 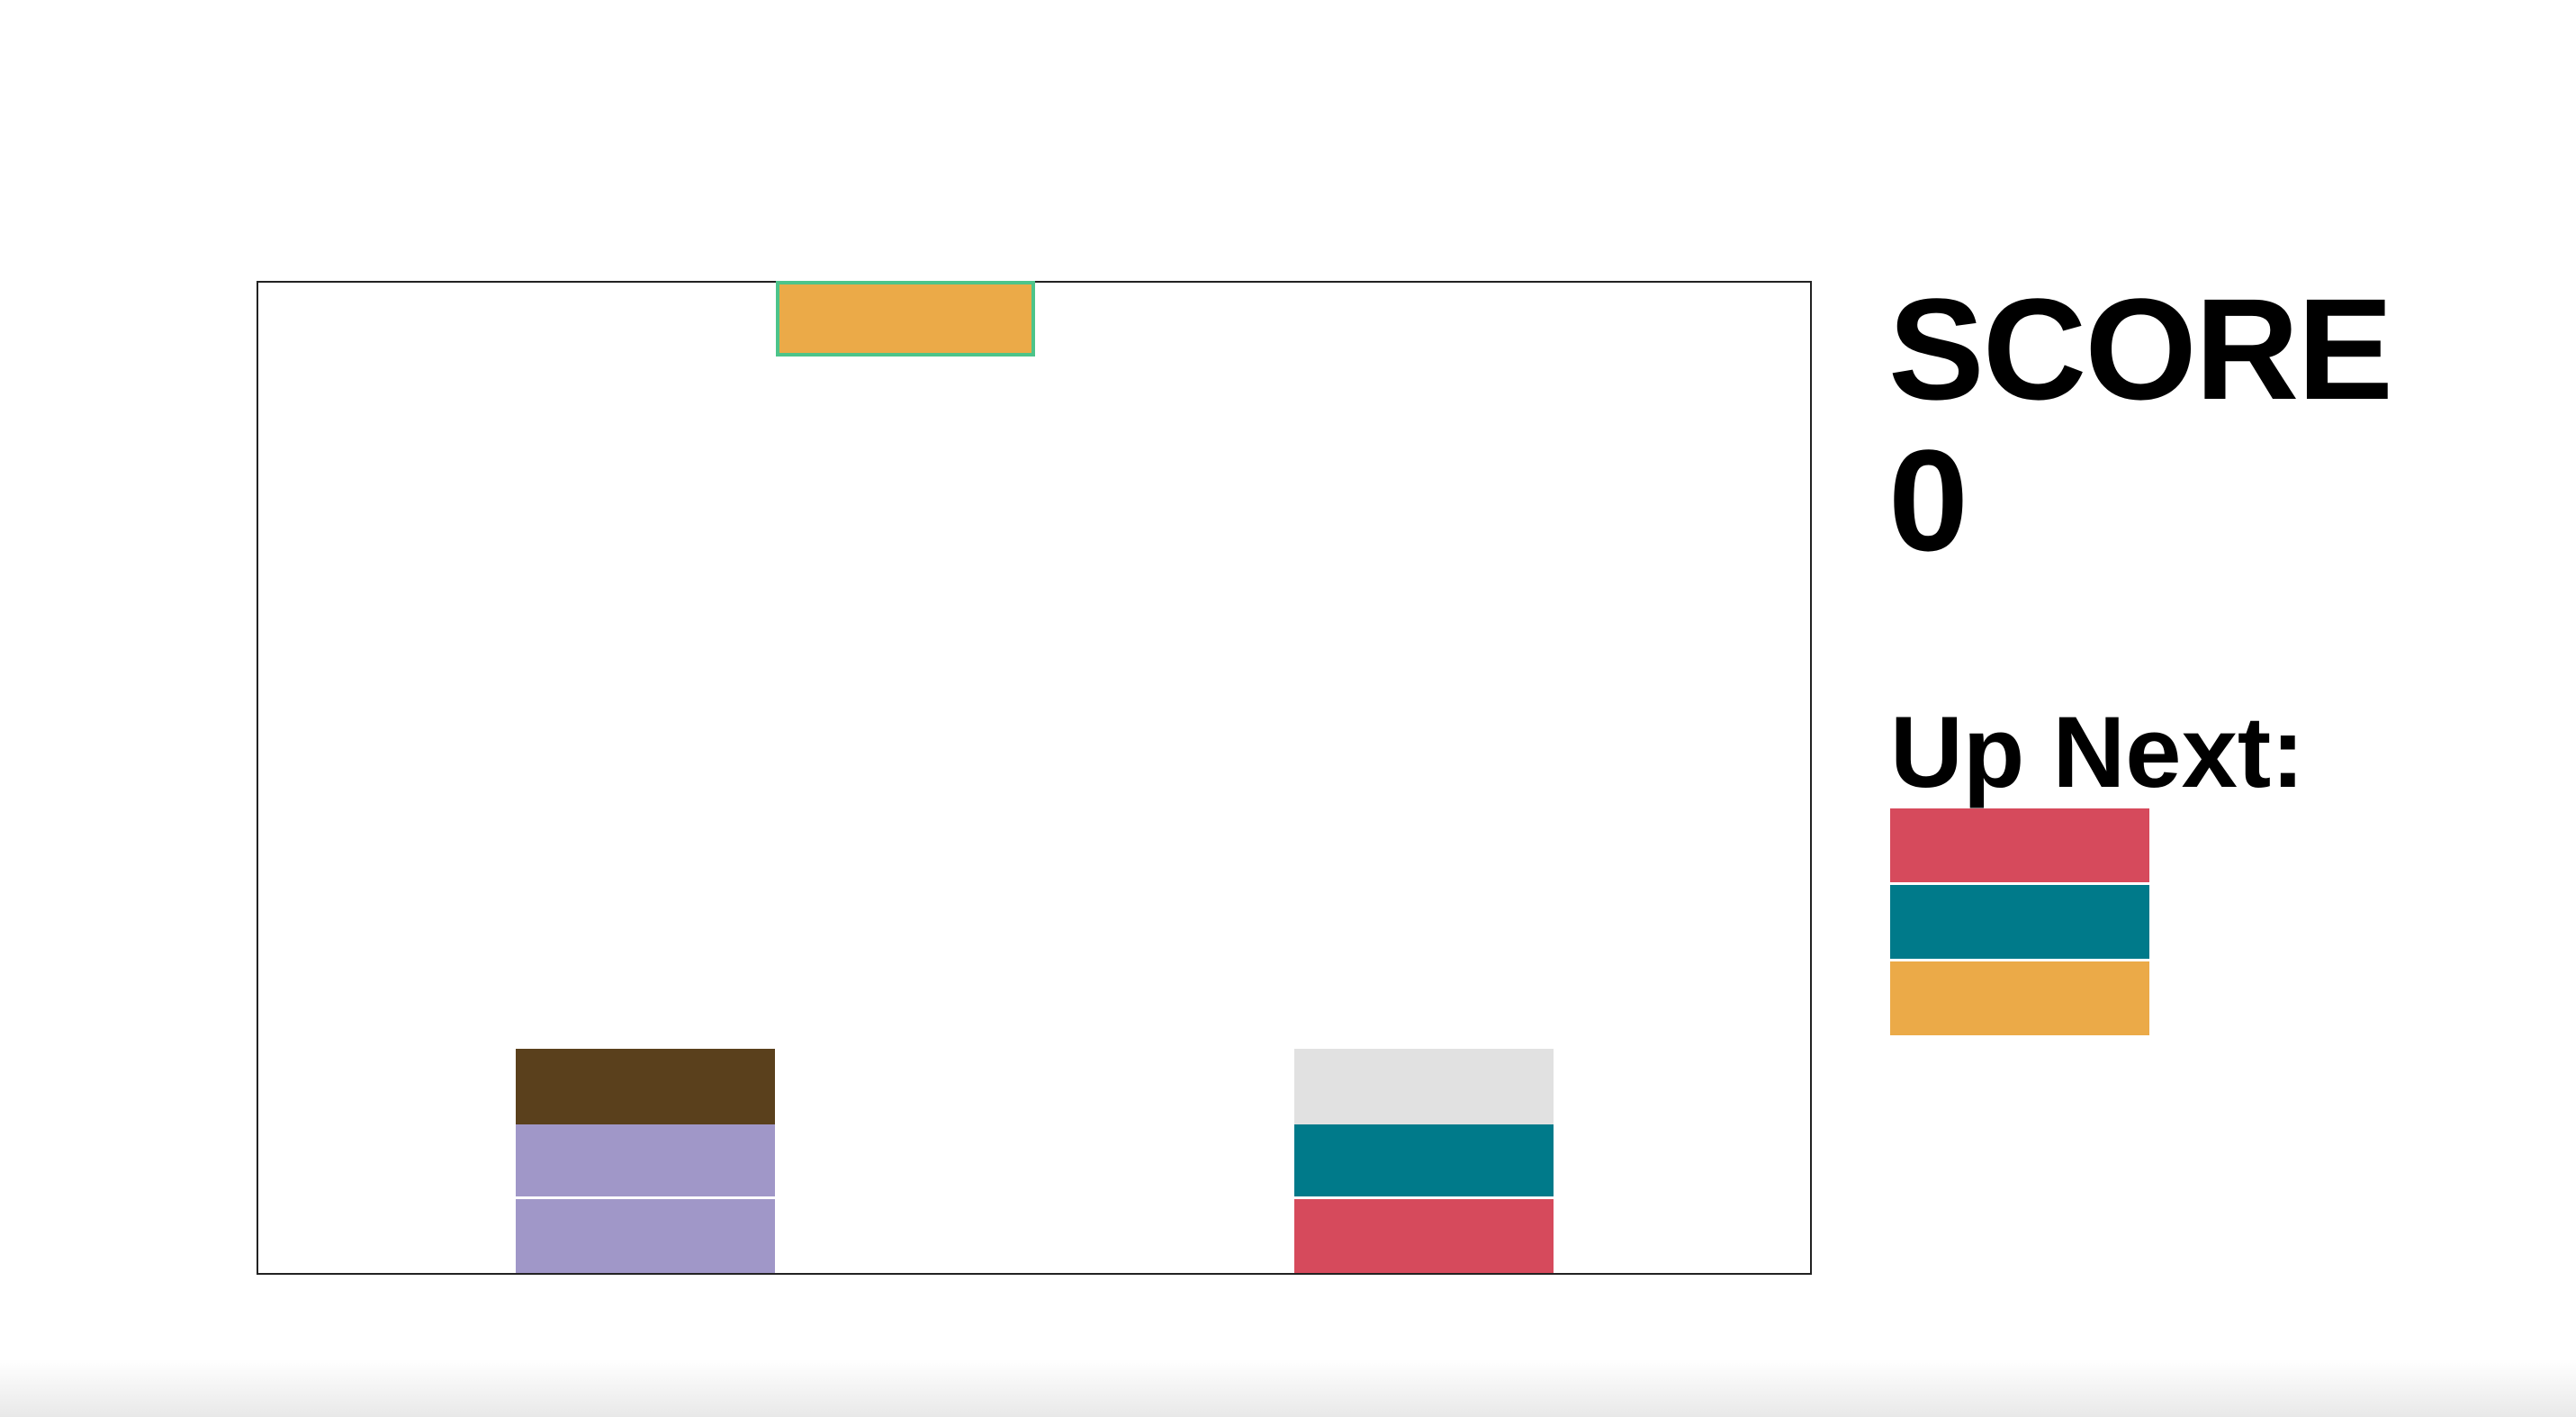 What do you see at coordinates (1288, 1388) in the screenshot?
I see `window-bottom-shadow` at bounding box center [1288, 1388].